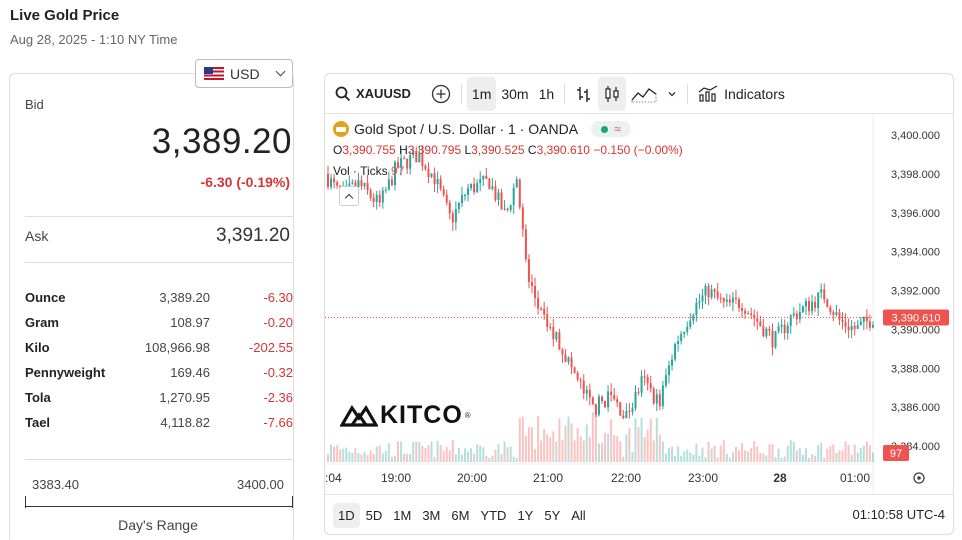  What do you see at coordinates (915, 136) in the screenshot?
I see `y-tick-label: 3,400.000` at bounding box center [915, 136].